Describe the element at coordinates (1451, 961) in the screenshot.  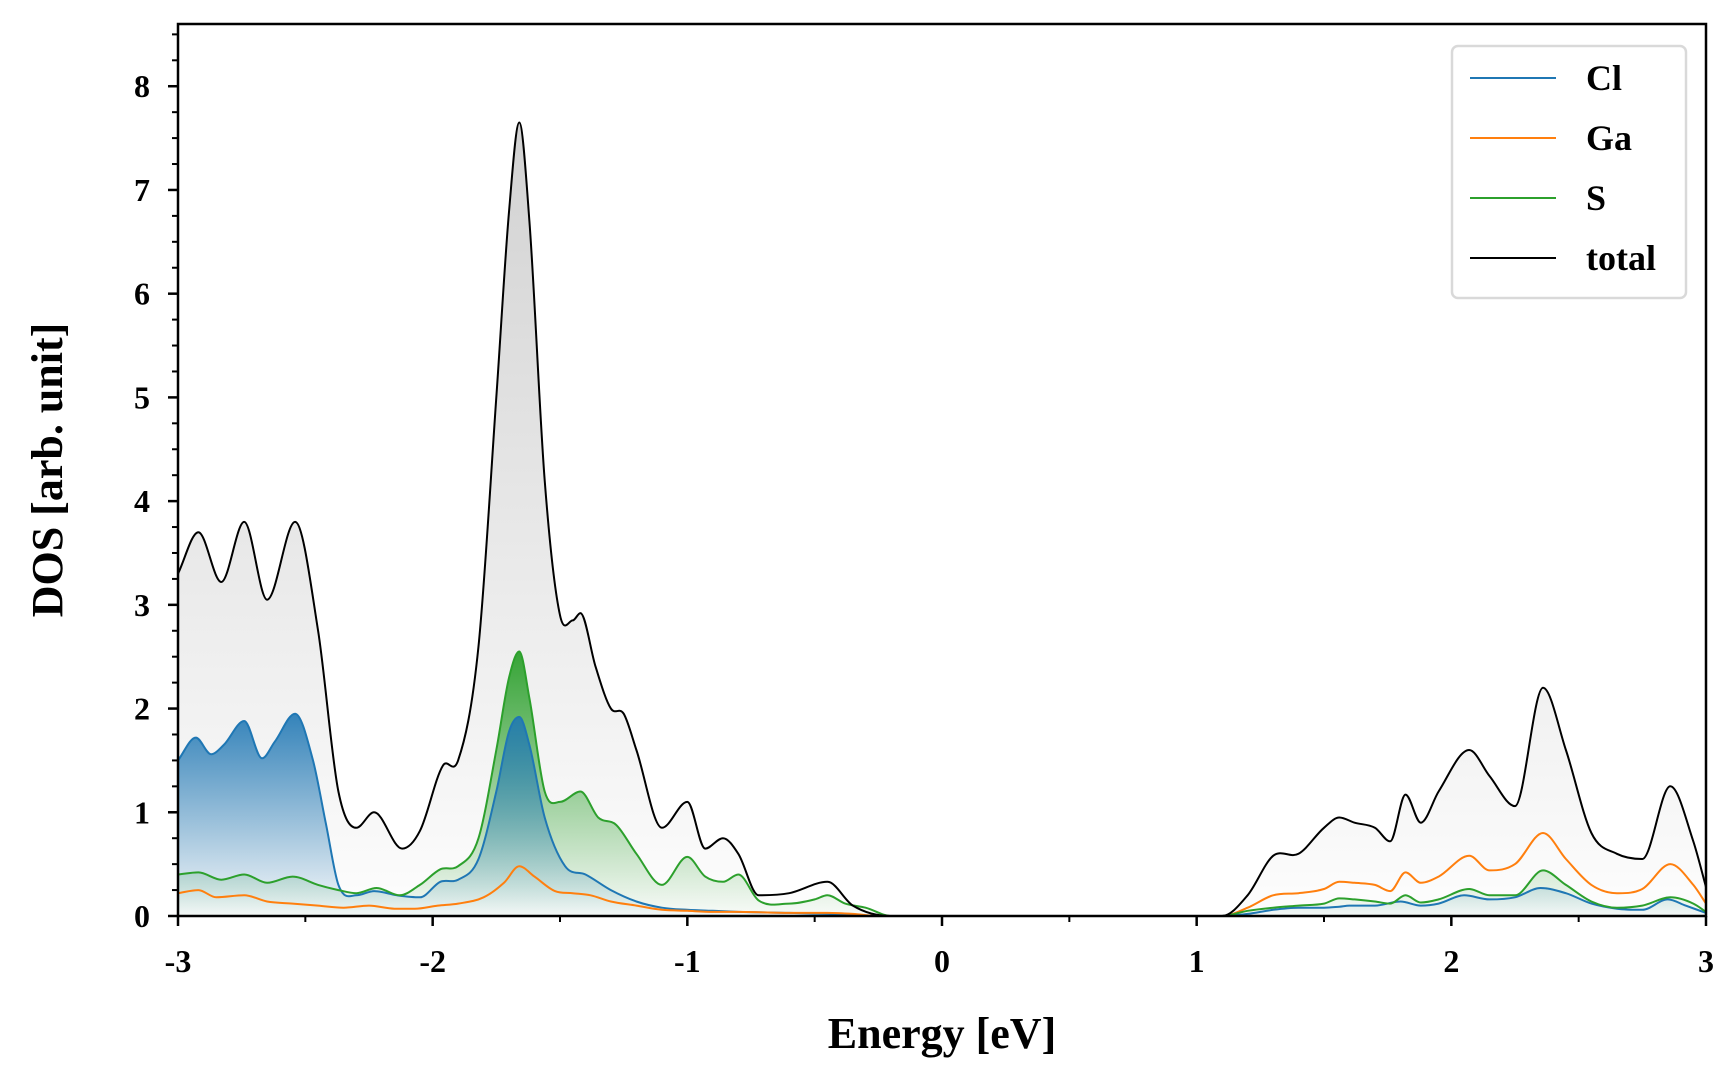
I see `x-tick-label: 2` at that location.